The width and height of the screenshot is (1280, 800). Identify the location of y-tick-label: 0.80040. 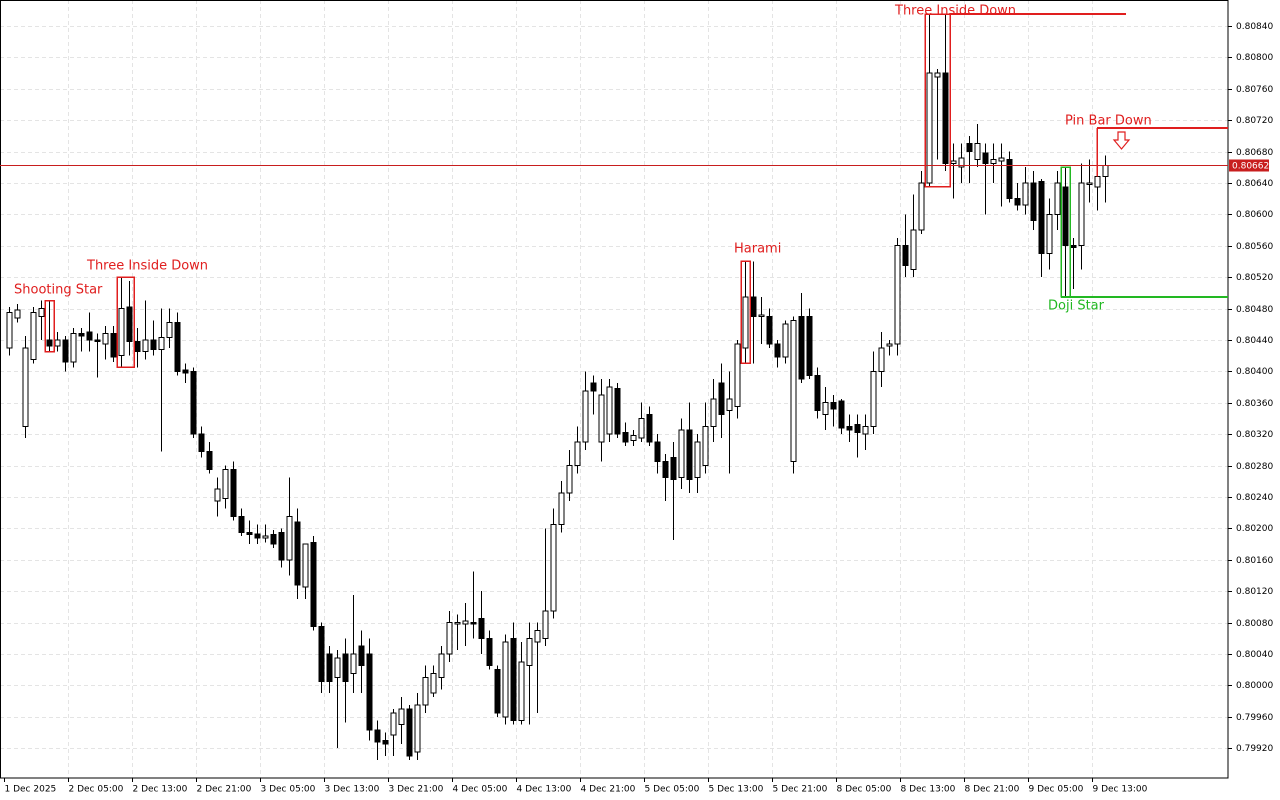
(1254, 655).